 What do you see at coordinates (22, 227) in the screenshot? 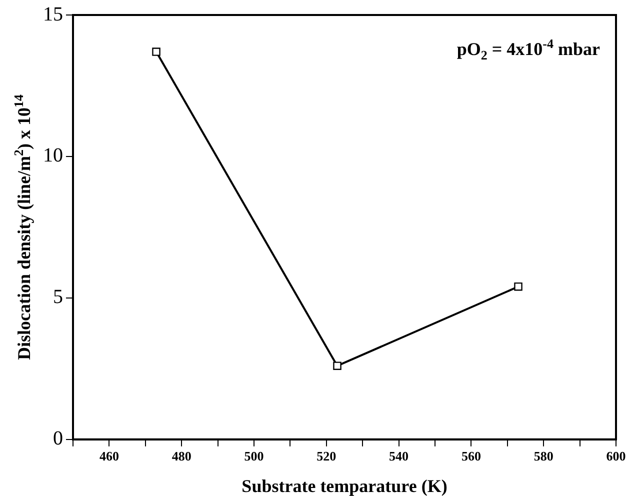
I see `y-axis-title: Dislocation density (line/m2) x 1014` at bounding box center [22, 227].